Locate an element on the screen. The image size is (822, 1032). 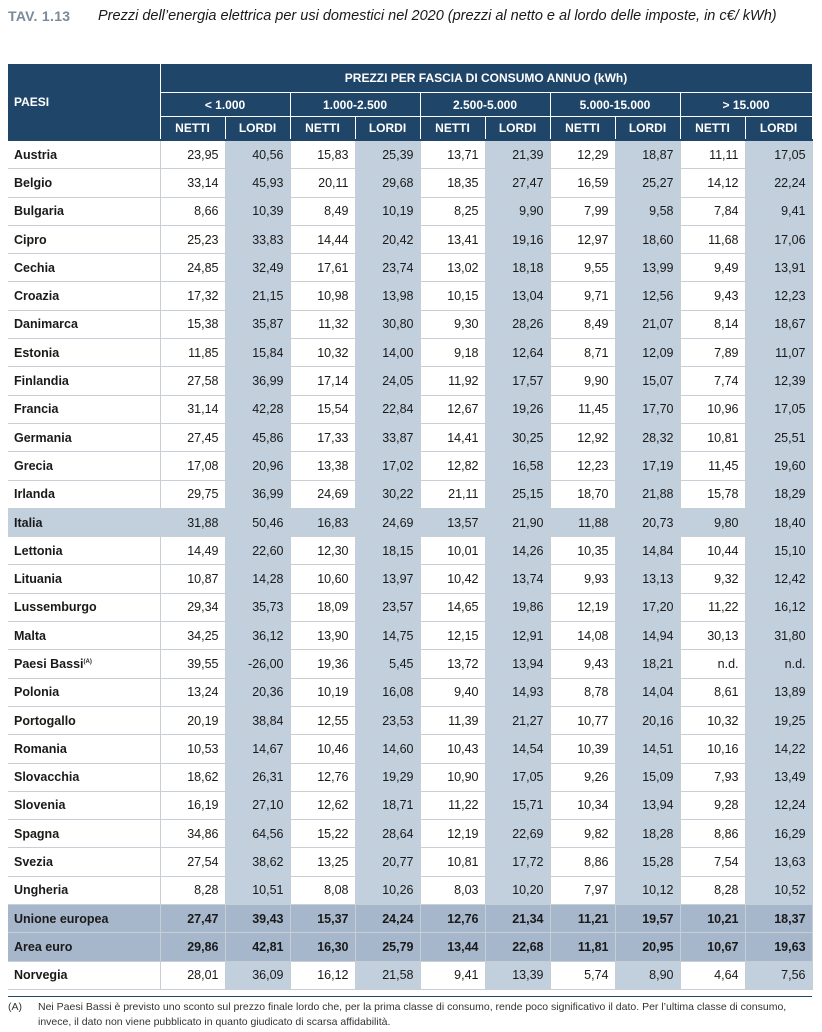
lordi-cell: 10,12 is located at coordinates (647, 890).